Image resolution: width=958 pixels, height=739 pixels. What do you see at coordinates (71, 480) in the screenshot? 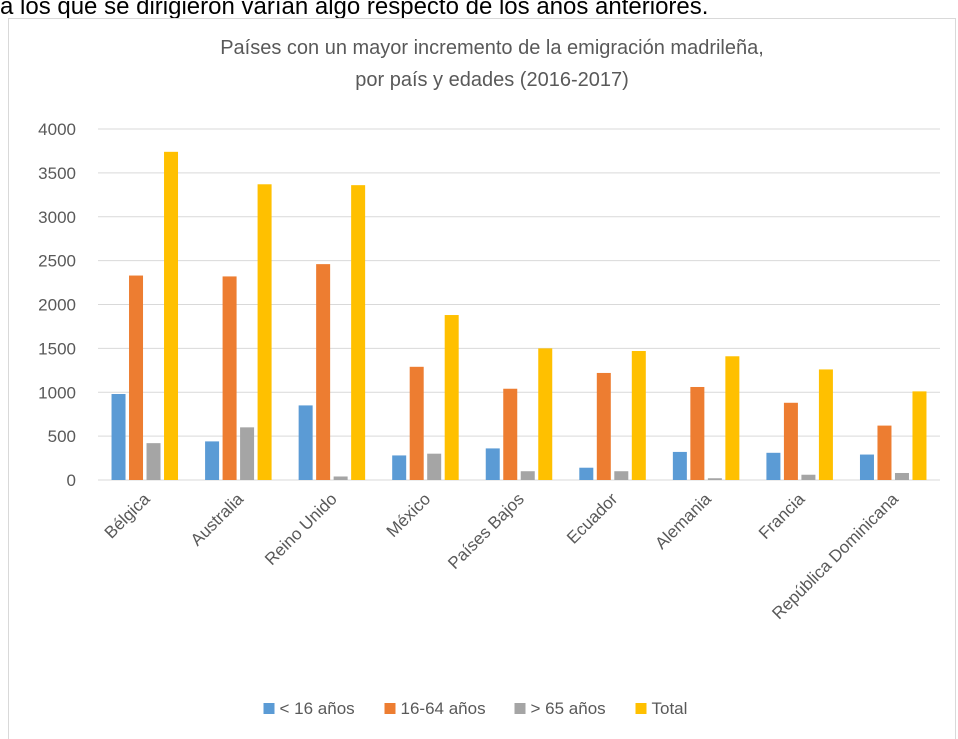
I see `y-tick-label: 0` at bounding box center [71, 480].